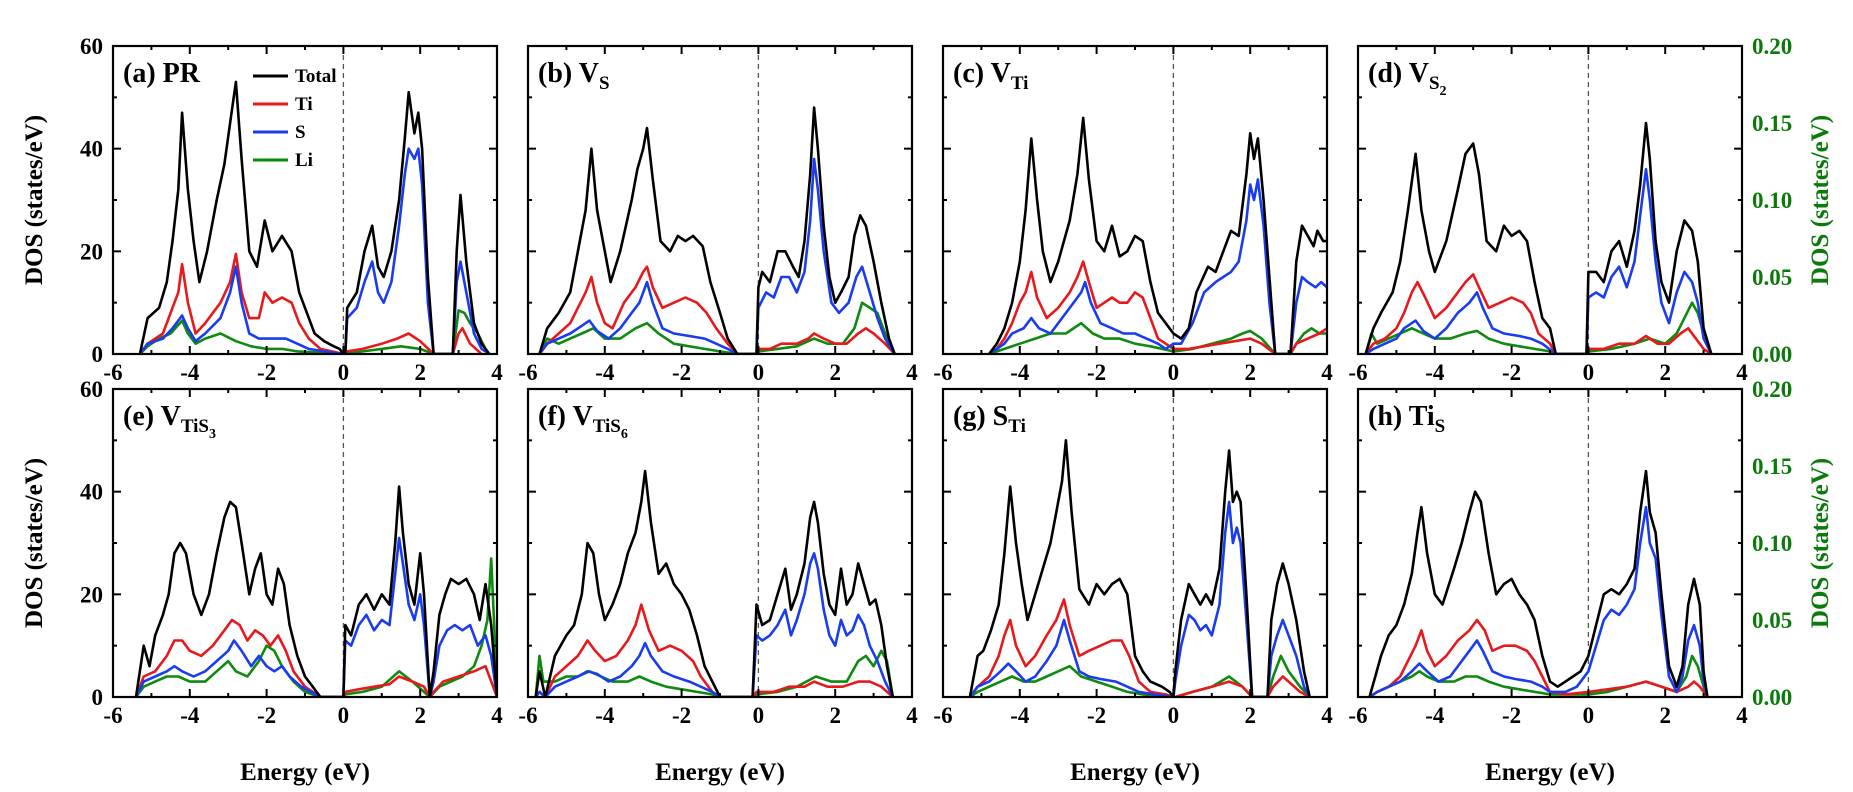 The image size is (1853, 792). I want to click on panel-label-subsub: 2, so click(1443, 91).